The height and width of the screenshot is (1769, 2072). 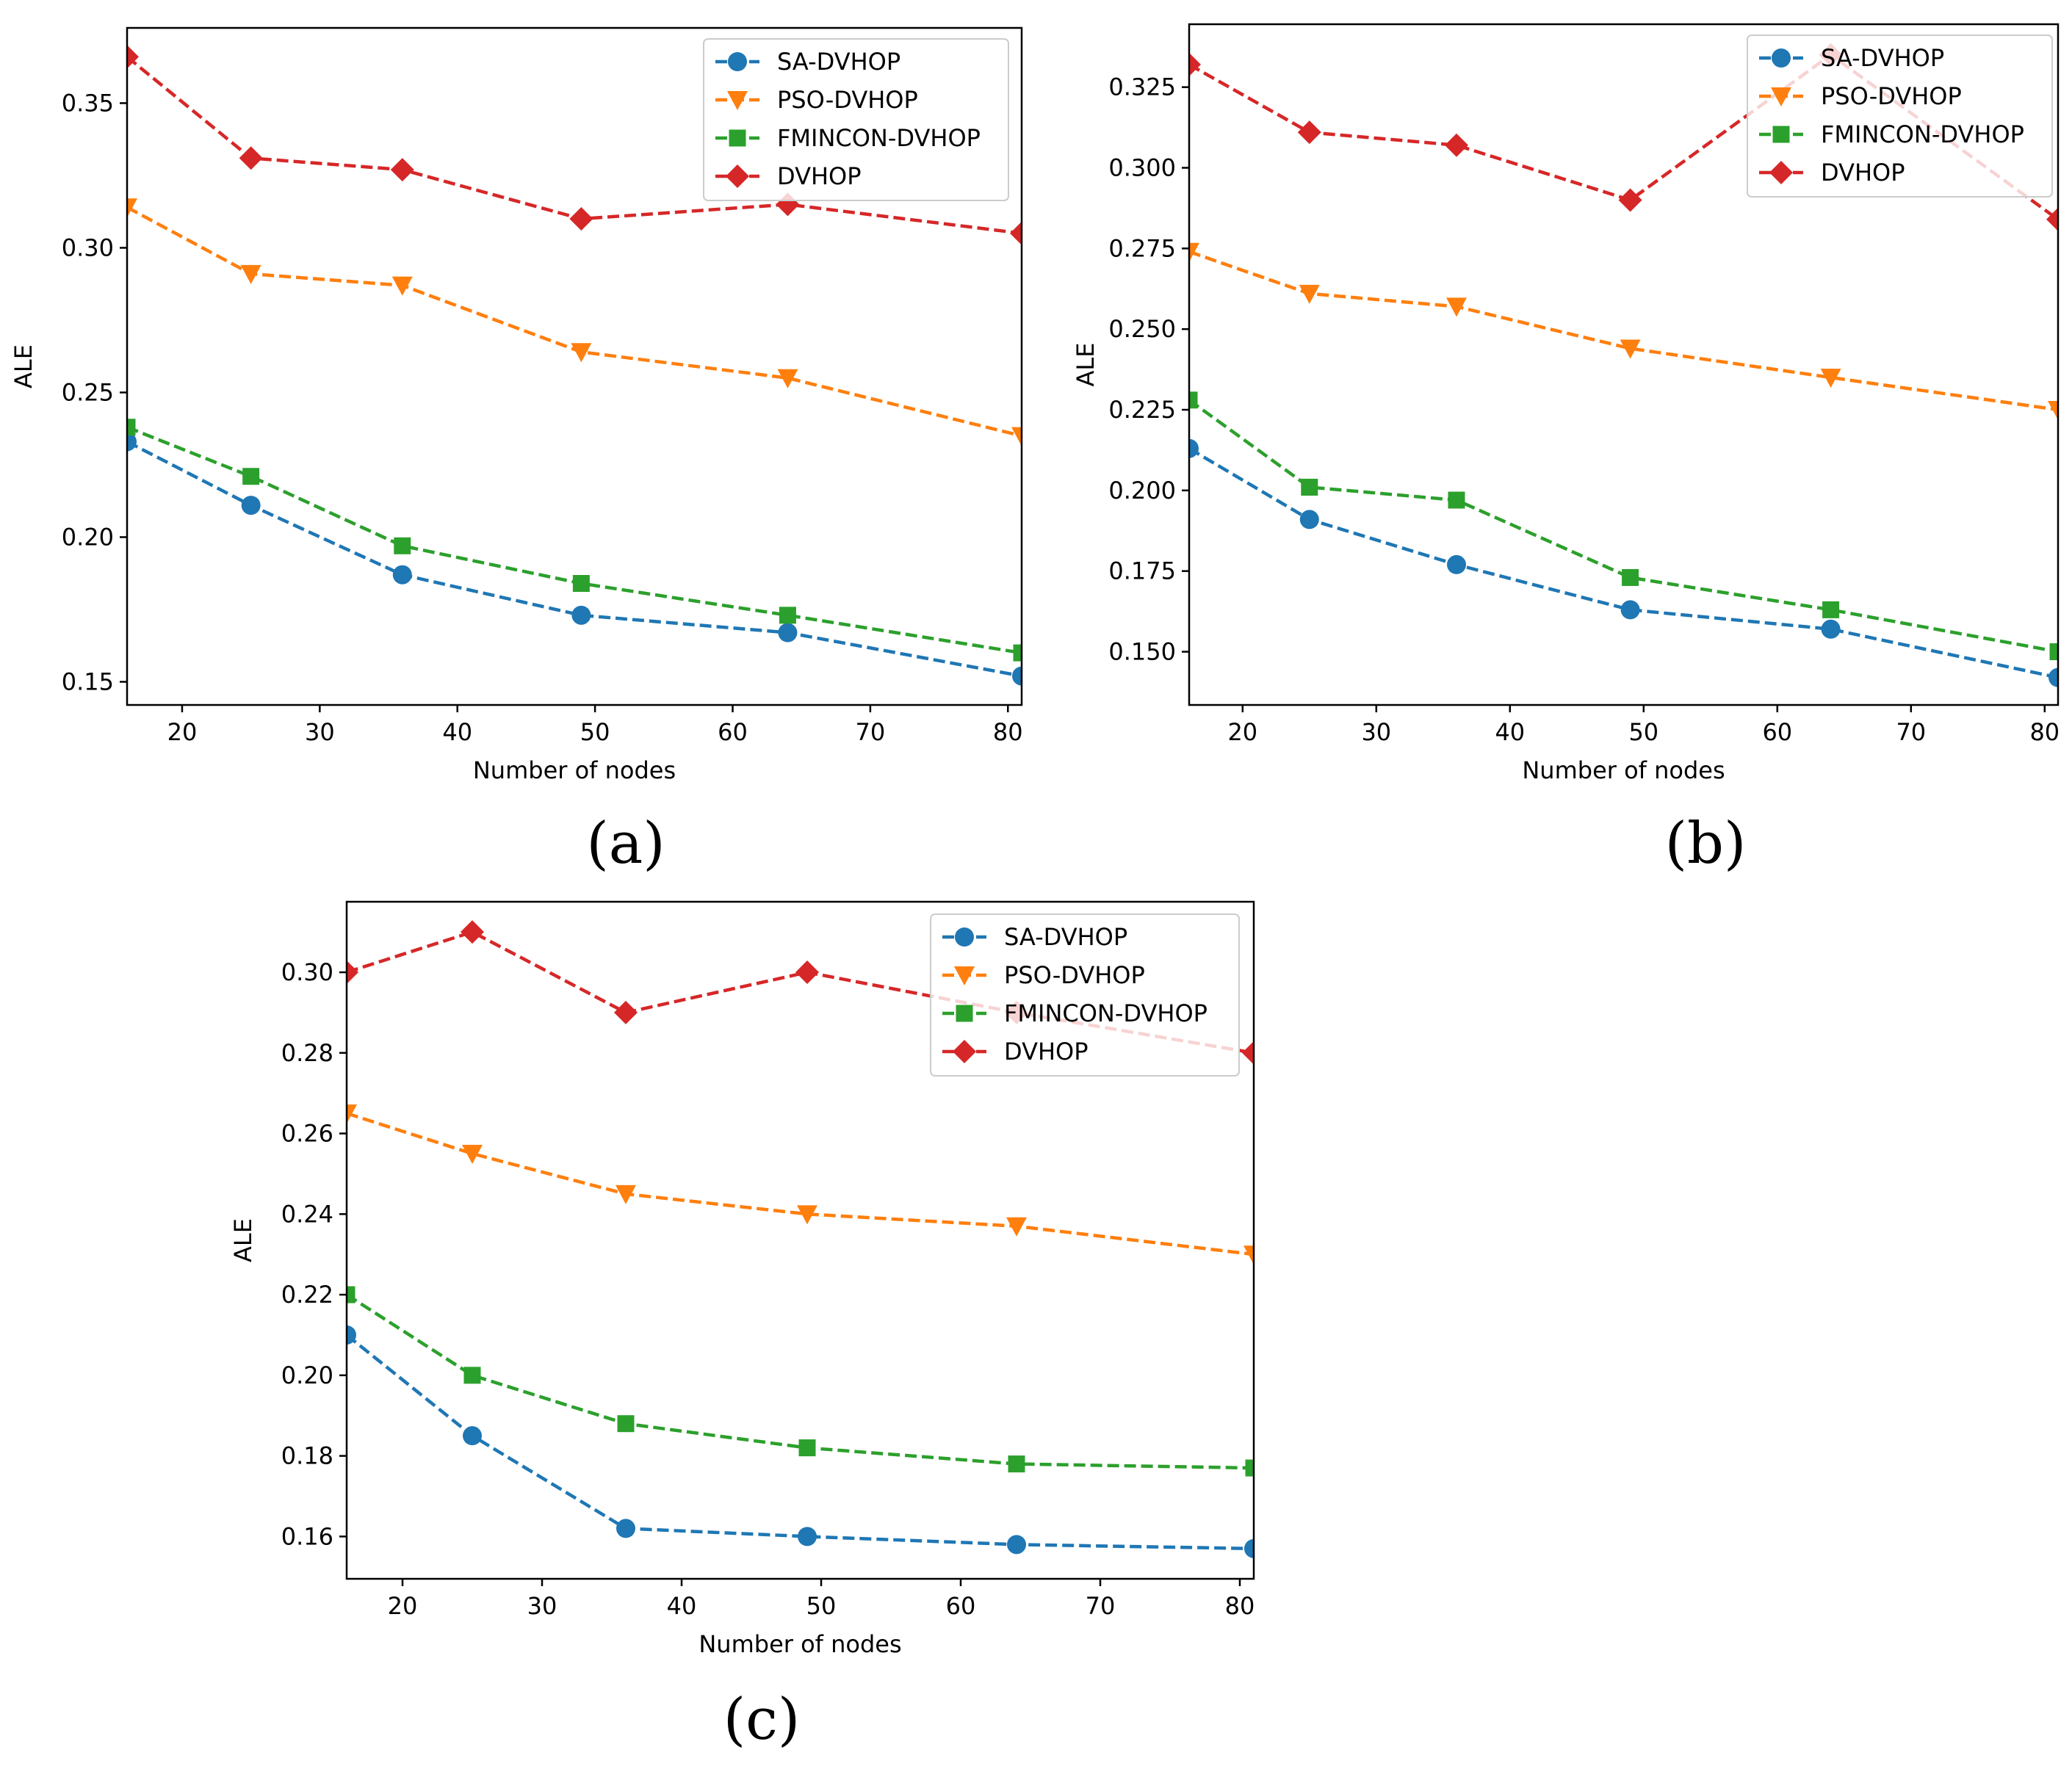 I want to click on x-tick-label: 70, so click(x=1911, y=732).